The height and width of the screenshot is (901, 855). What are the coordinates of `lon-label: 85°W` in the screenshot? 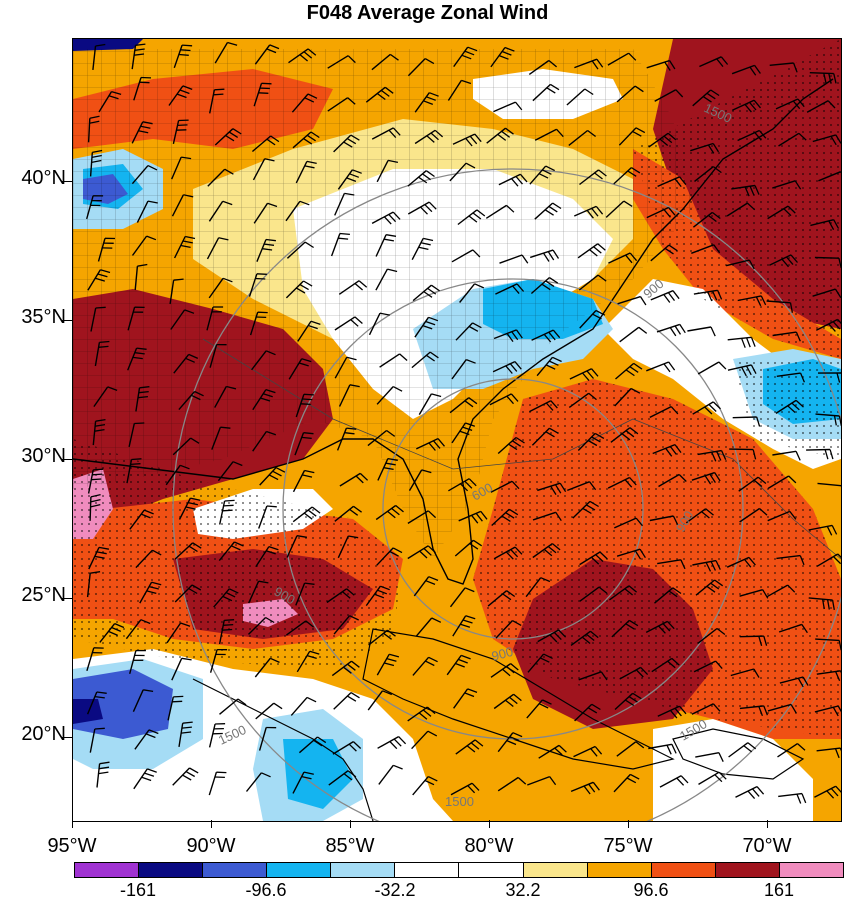 It's located at (349, 846).